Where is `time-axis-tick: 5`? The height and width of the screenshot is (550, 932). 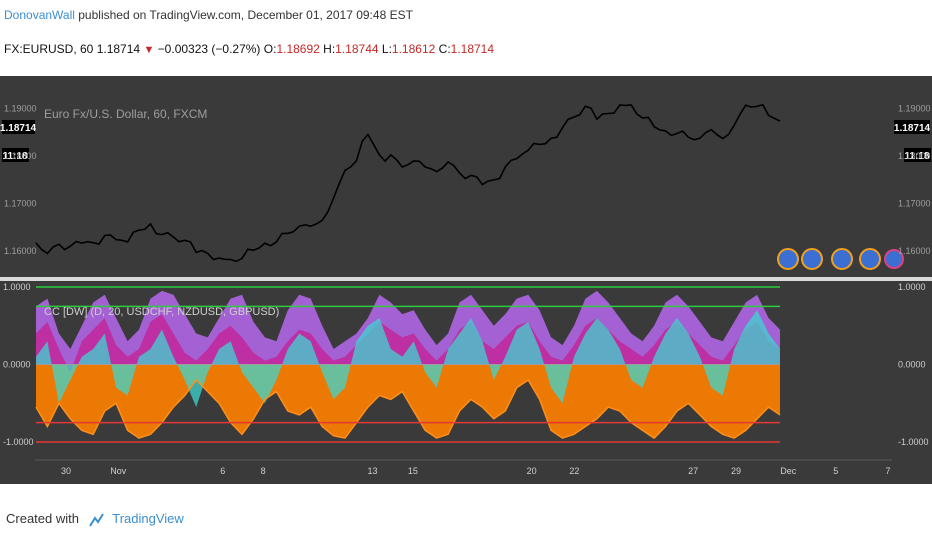
time-axis-tick: 5 is located at coordinates (835, 471).